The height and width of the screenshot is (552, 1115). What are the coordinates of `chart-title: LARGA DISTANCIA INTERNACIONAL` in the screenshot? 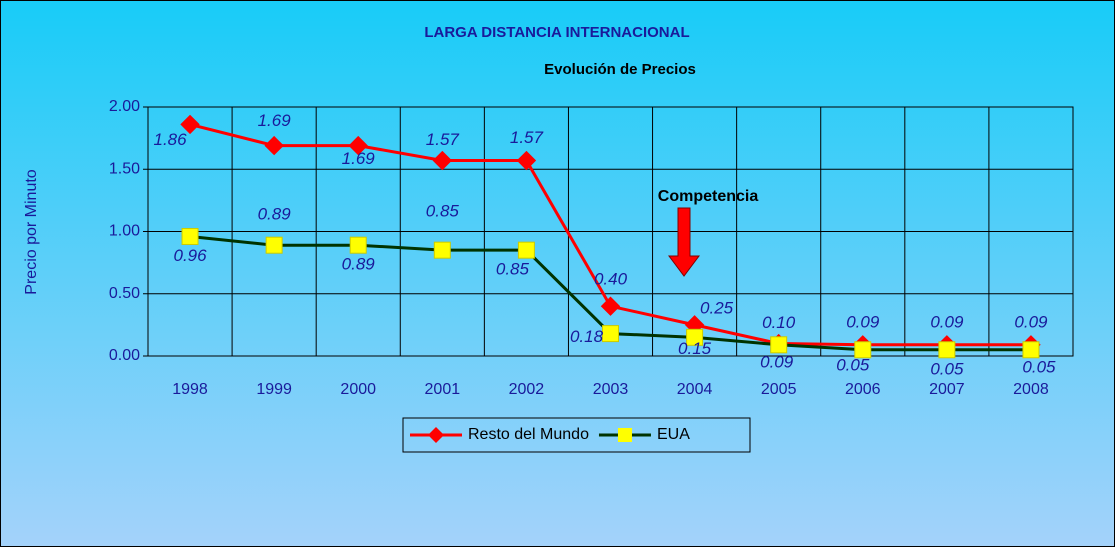 It's located at (556, 32).